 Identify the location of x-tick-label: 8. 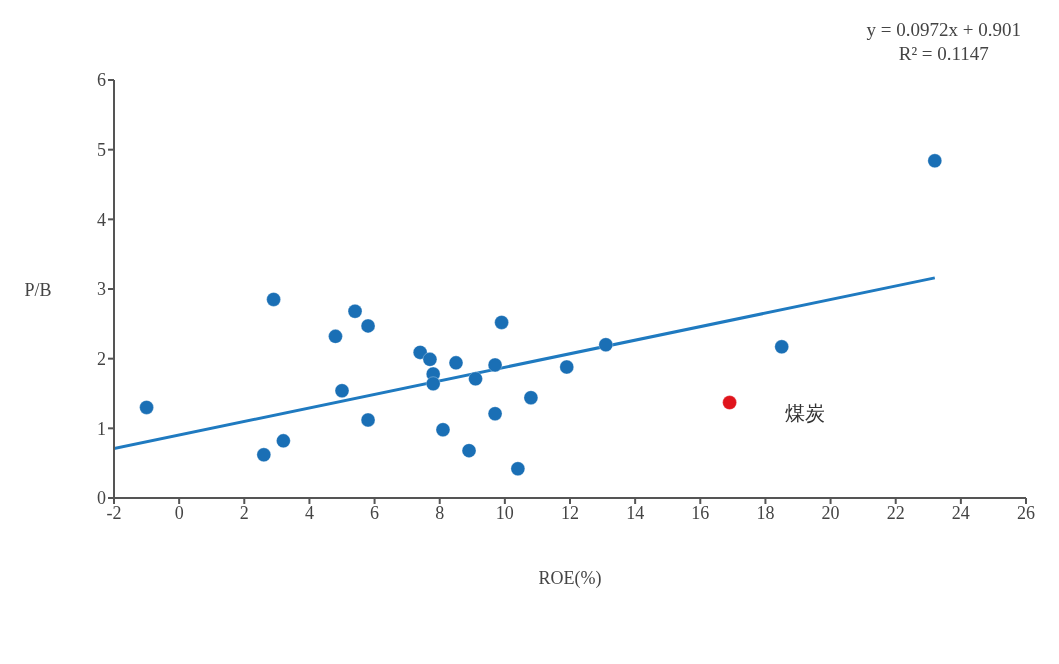
(440, 512).